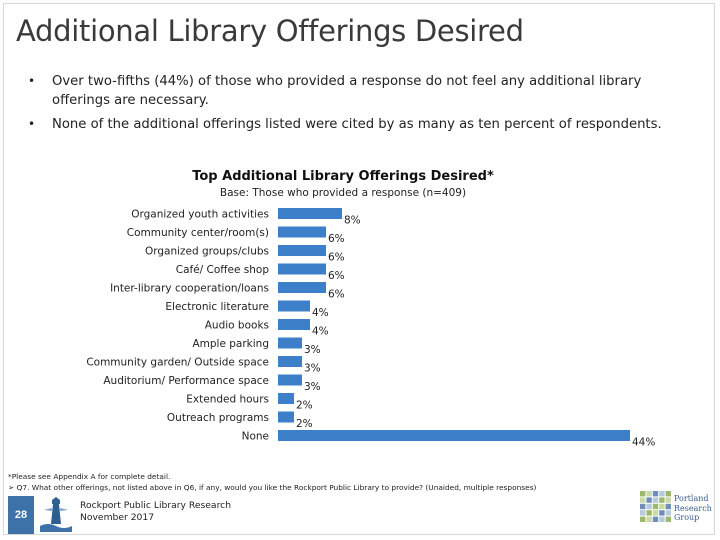  Describe the element at coordinates (227, 399) in the screenshot. I see `category-label: Extended hours` at that location.